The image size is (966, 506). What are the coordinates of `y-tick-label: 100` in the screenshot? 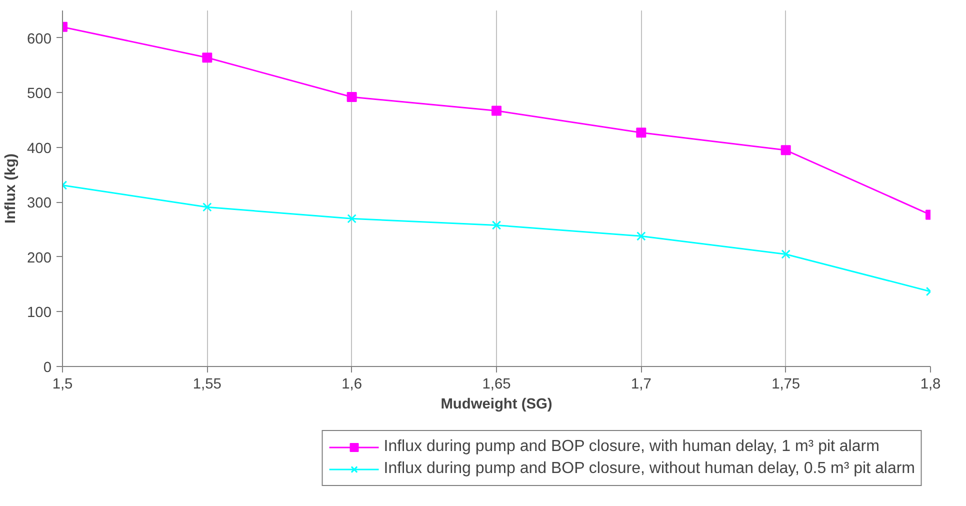 It's located at (39, 313).